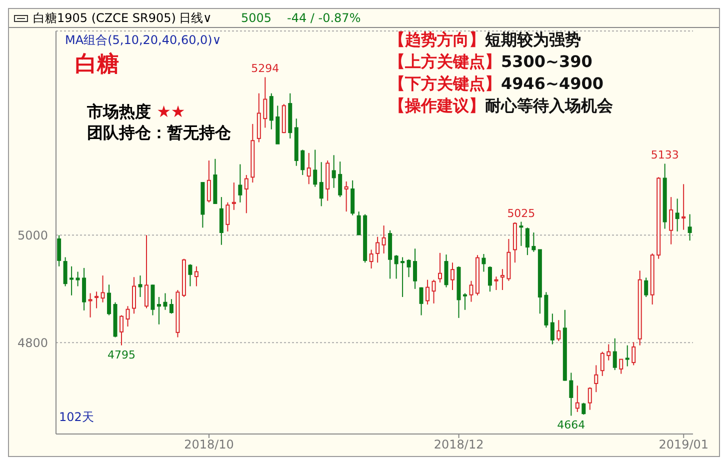  What do you see at coordinates (97, 65) in the screenshot?
I see `text: 白糖` at bounding box center [97, 65].